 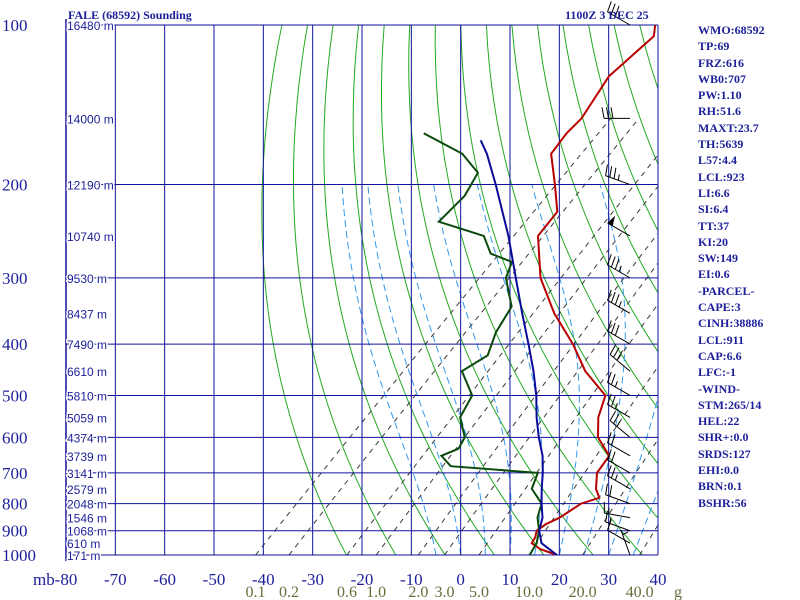 What do you see at coordinates (90, 119) in the screenshot?
I see `height-label: 14000 m` at bounding box center [90, 119].